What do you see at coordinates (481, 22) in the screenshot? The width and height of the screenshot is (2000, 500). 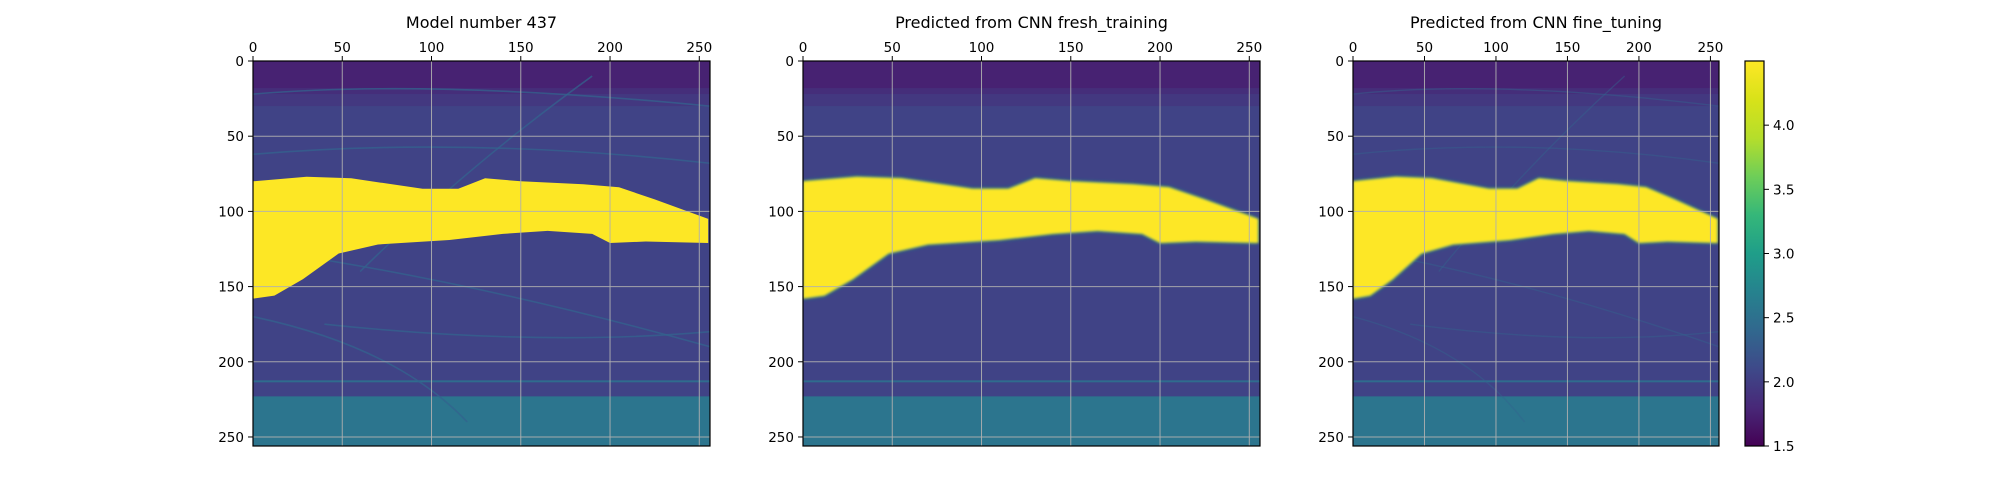 I see `panel-title: Model number 437` at bounding box center [481, 22].